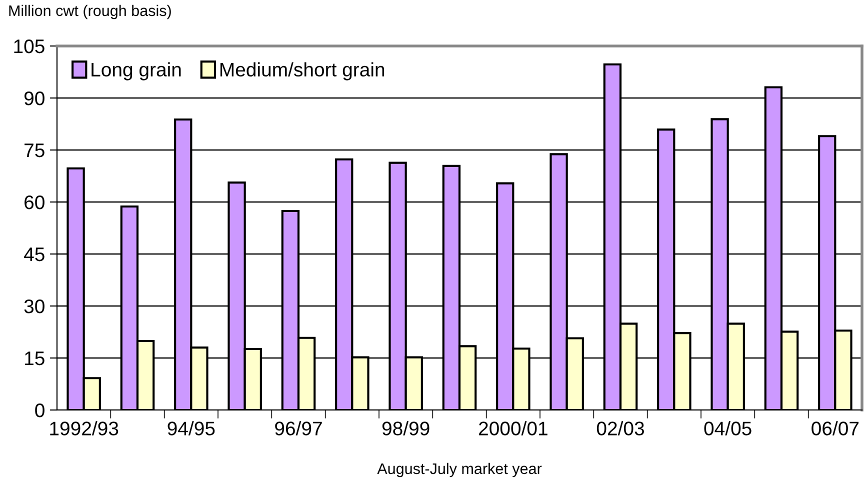 Image resolution: width=867 pixels, height=483 pixels. I want to click on y-tick-label: 0, so click(39, 410).